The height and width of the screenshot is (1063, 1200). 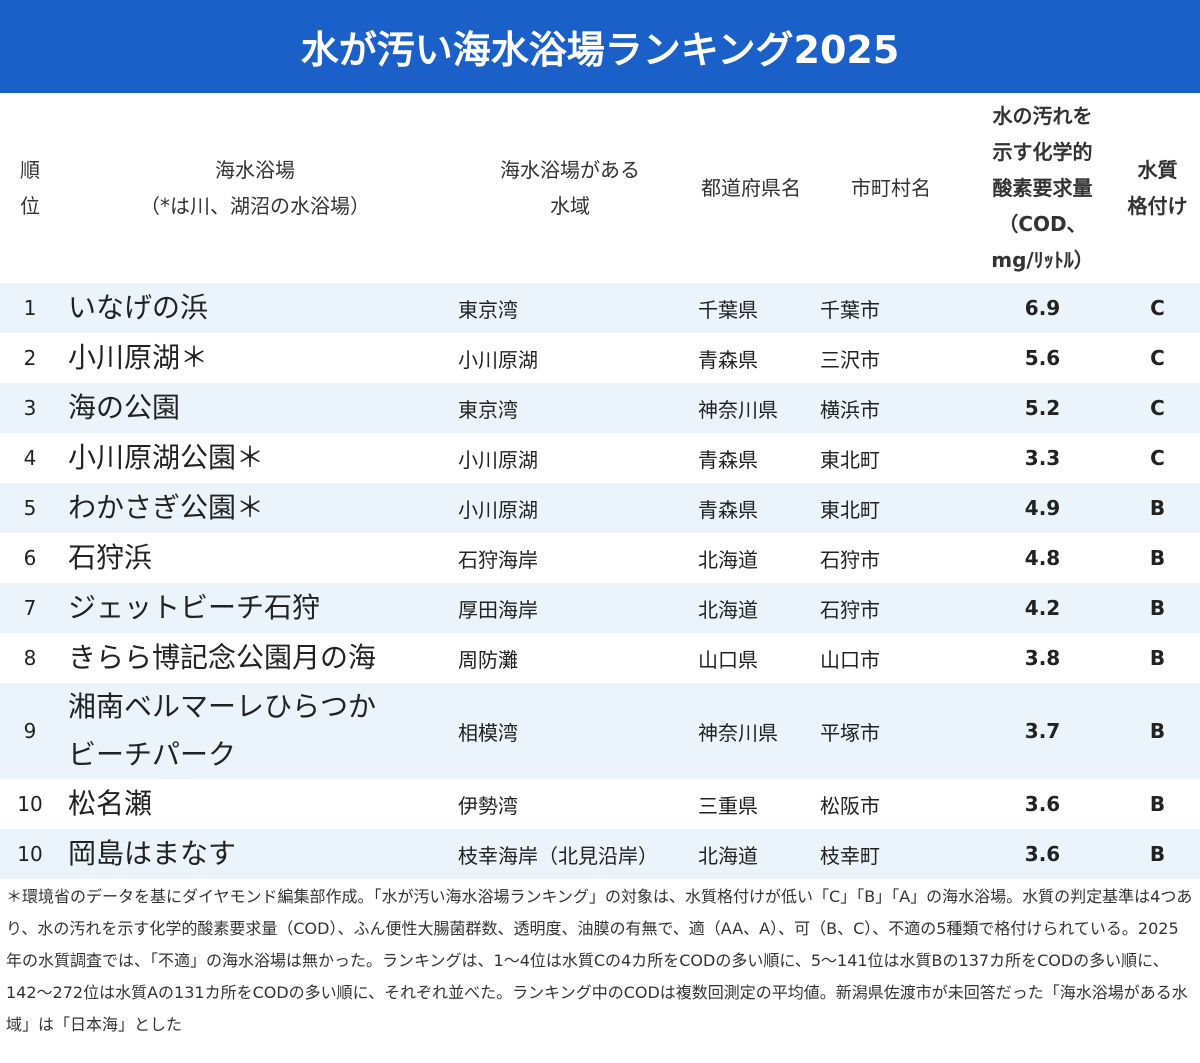 I want to click on table-row: 3 海の公園 東京湾 神奈川県 横浜市 5.2 C, so click(x=600, y=408).